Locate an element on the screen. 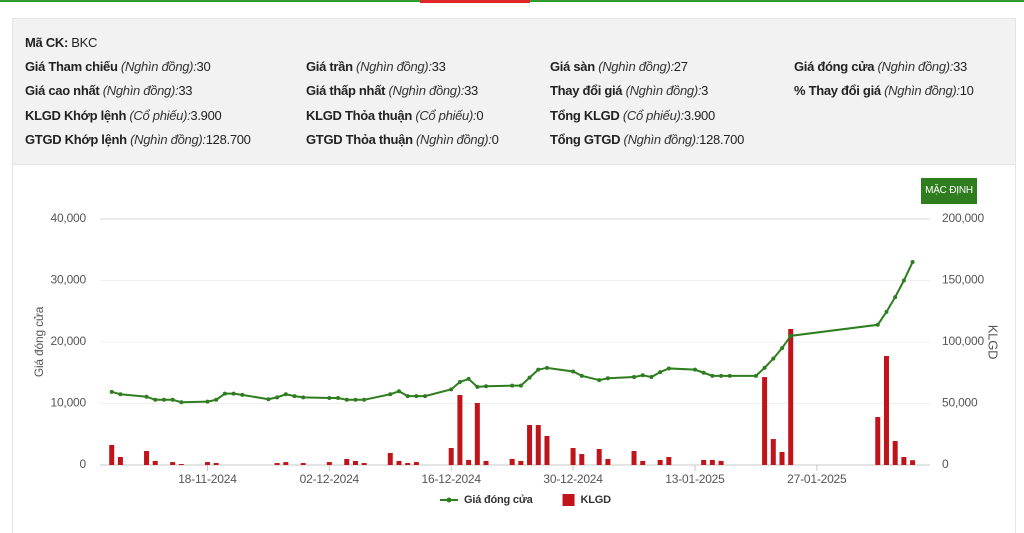 The height and width of the screenshot is (533, 1024). field-label: Tổng GTGD is located at coordinates (585, 139).